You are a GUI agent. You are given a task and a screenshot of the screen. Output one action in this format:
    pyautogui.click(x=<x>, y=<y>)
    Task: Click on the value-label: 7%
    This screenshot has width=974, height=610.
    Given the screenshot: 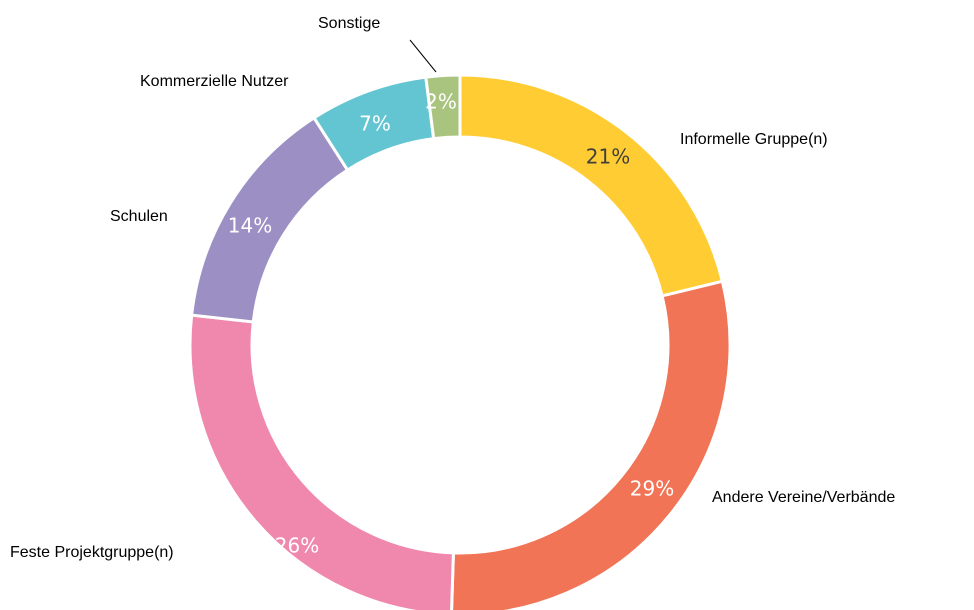 What is the action you would take?
    pyautogui.click(x=375, y=124)
    